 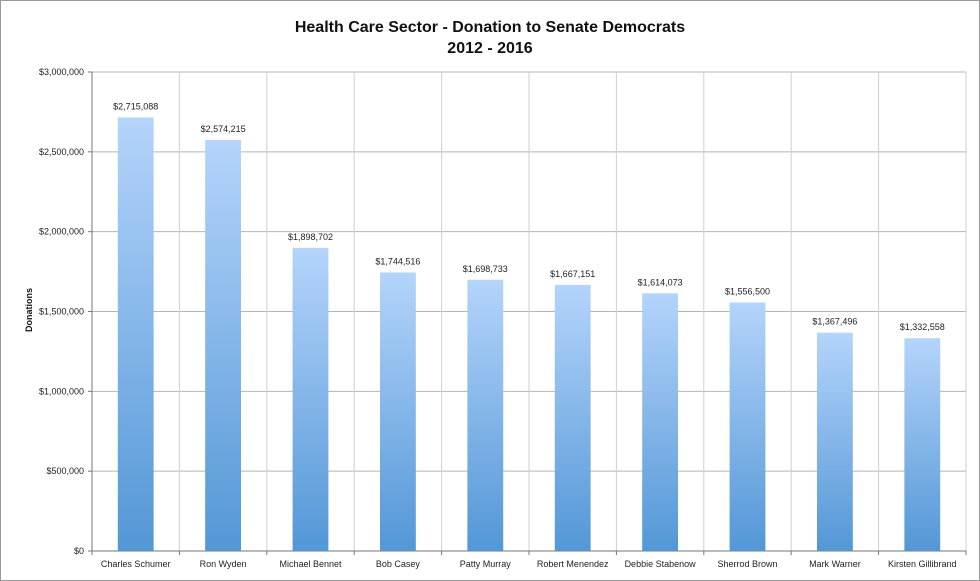 I want to click on data-label: $1,698,733, so click(x=485, y=269).